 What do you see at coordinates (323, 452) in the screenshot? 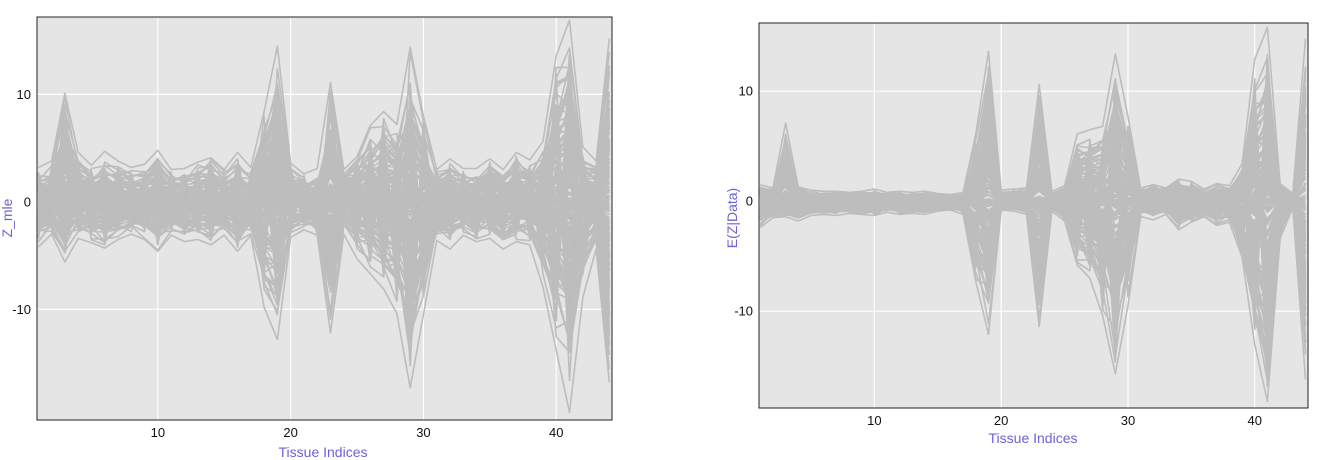
I see `left-x-axis-label: Tissue Indices` at bounding box center [323, 452].